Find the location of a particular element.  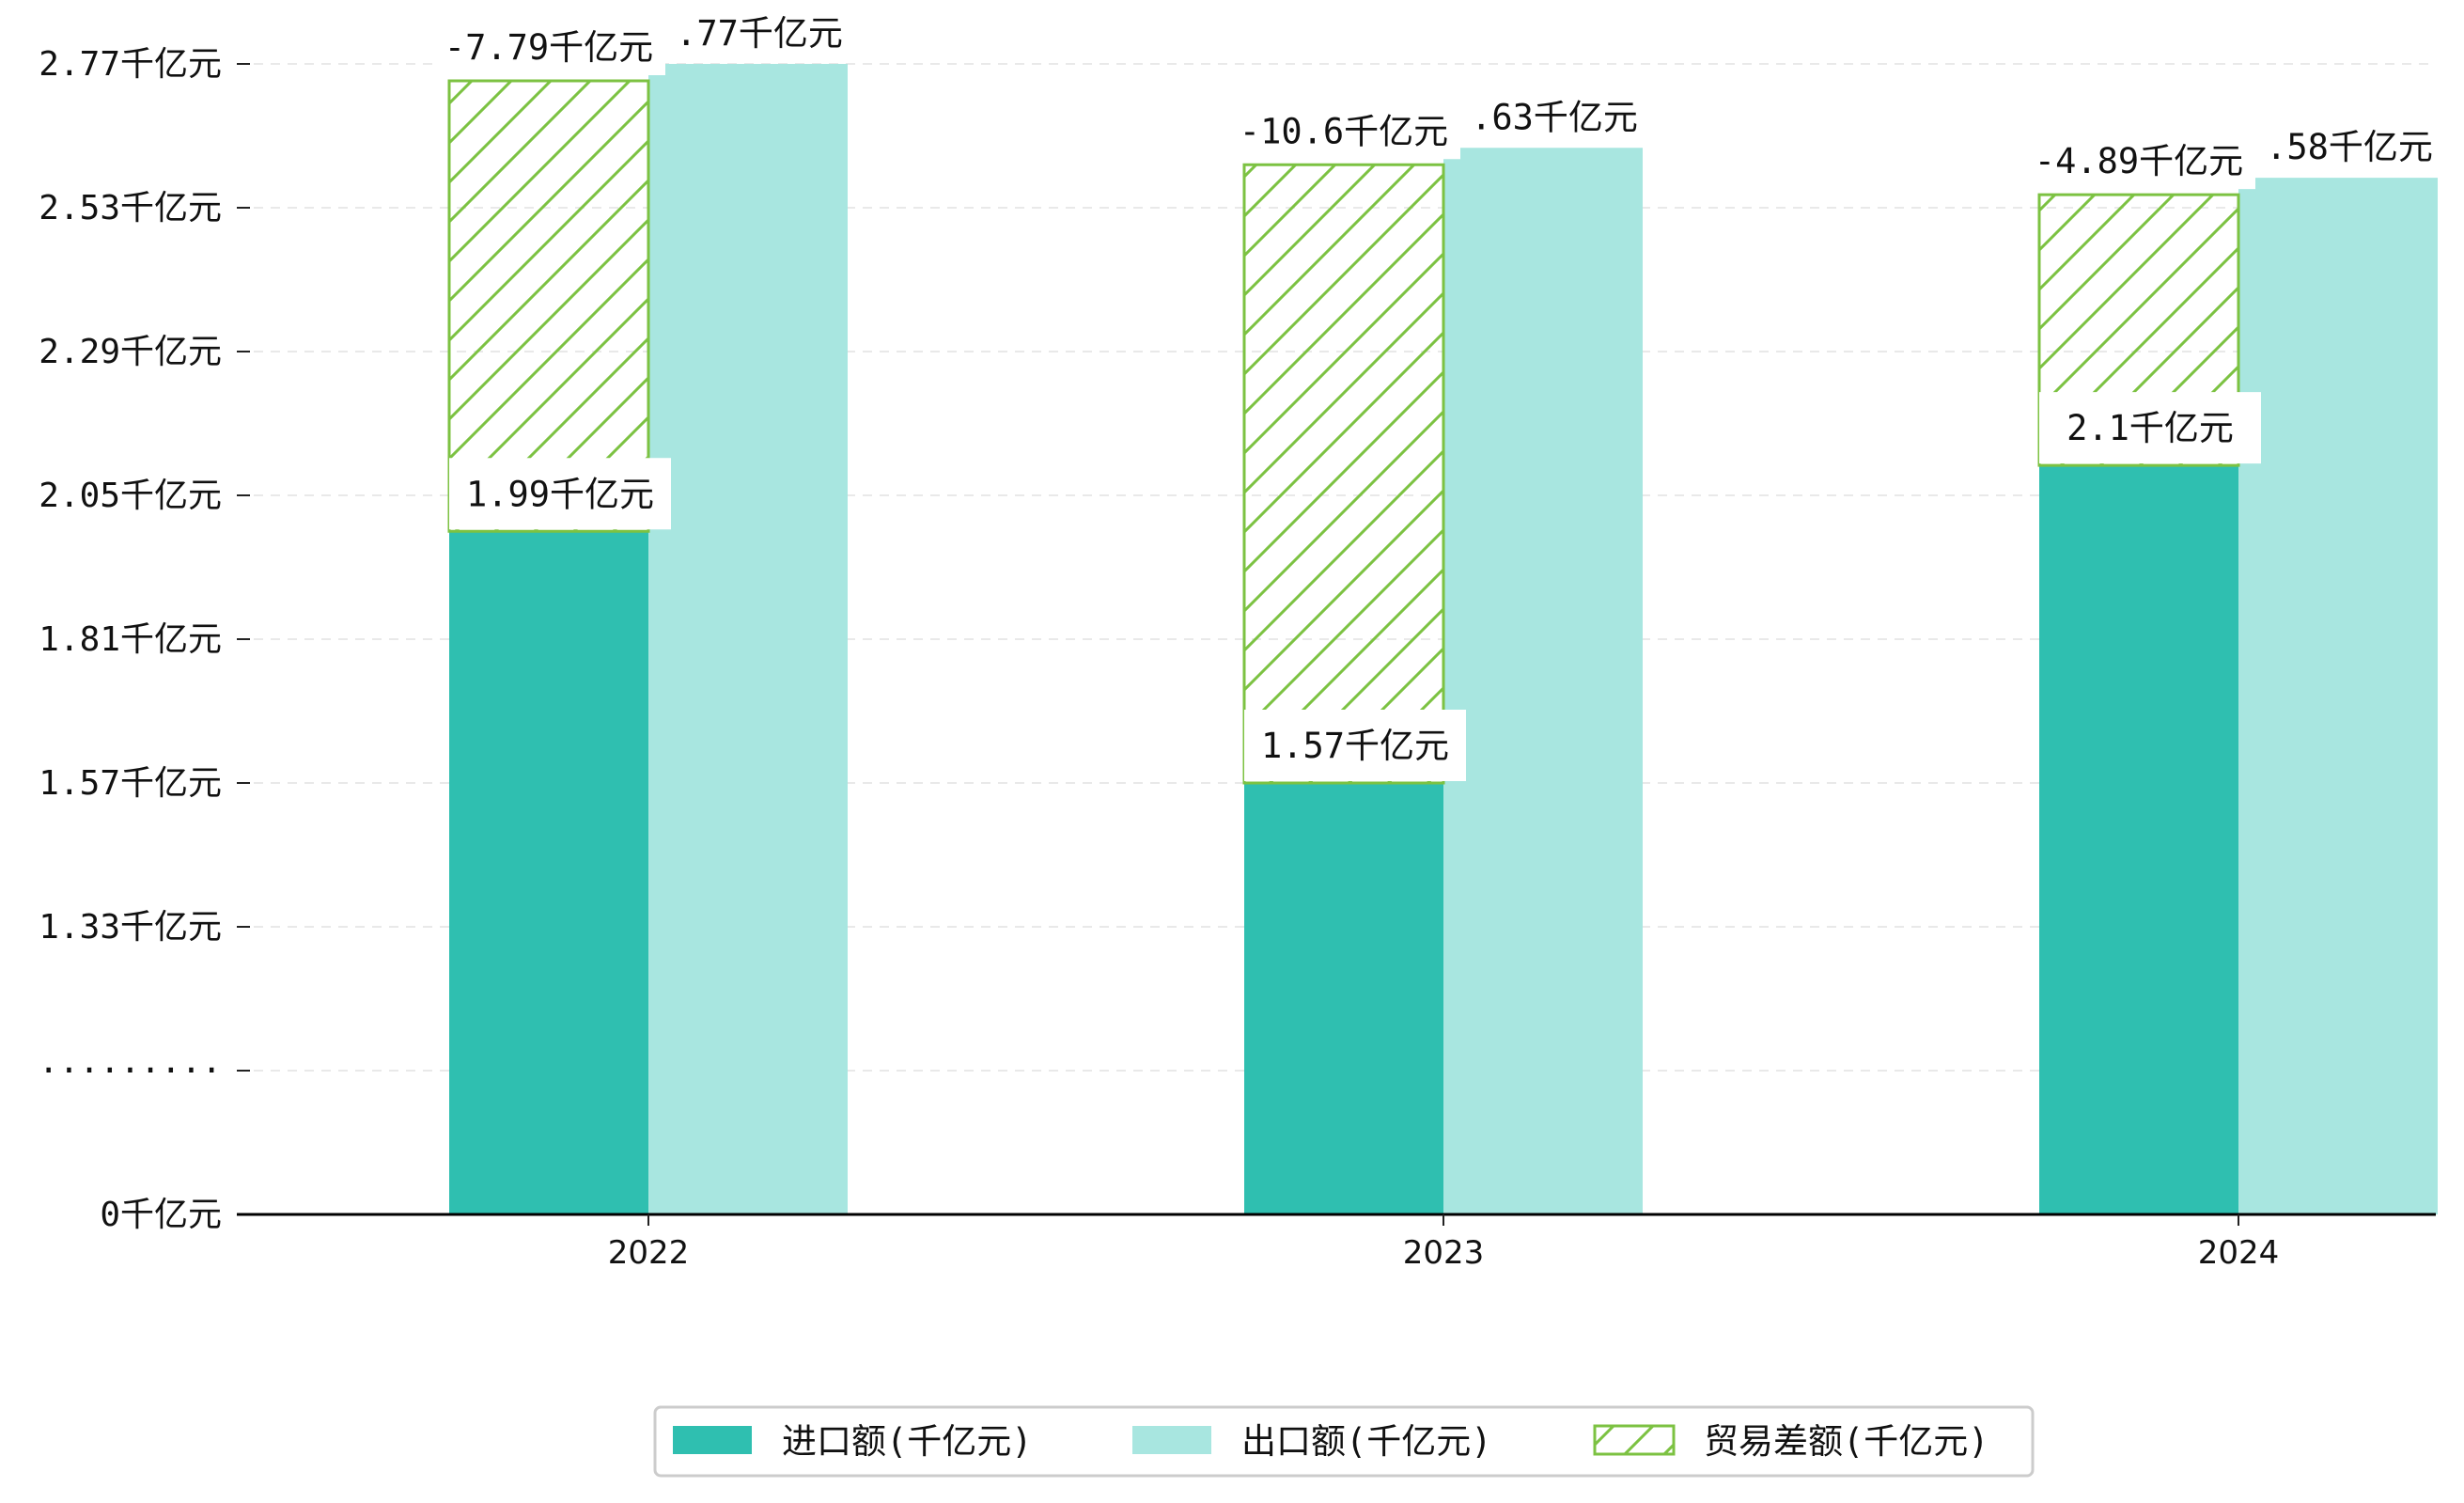

data-label: -4.89千亿元 is located at coordinates (2138, 161).